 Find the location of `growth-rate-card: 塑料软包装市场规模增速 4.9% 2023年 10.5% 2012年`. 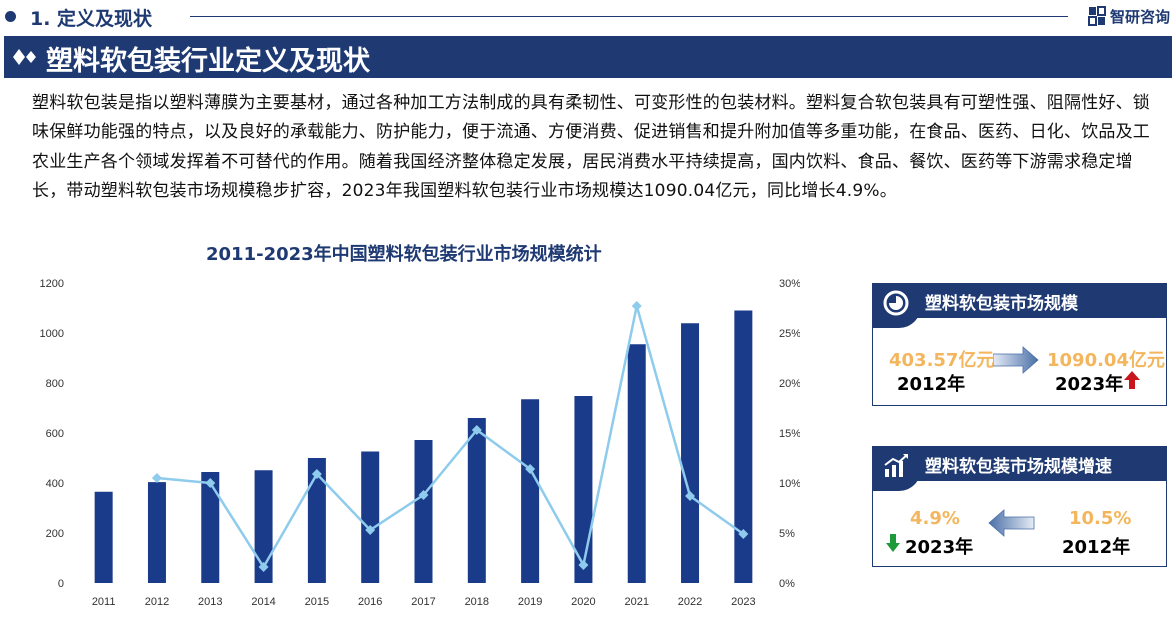

growth-rate-card: 塑料软包装市场规模增速 4.9% 2023年 10.5% 2012年 is located at coordinates (1019, 506).